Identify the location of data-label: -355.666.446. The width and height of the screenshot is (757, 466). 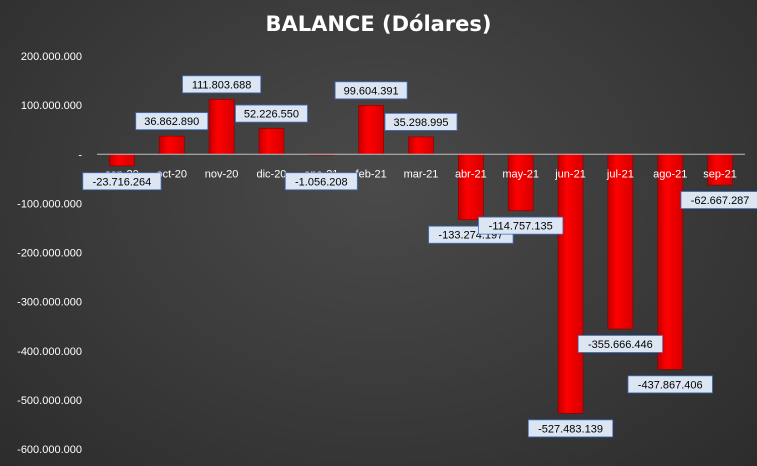
(620, 344).